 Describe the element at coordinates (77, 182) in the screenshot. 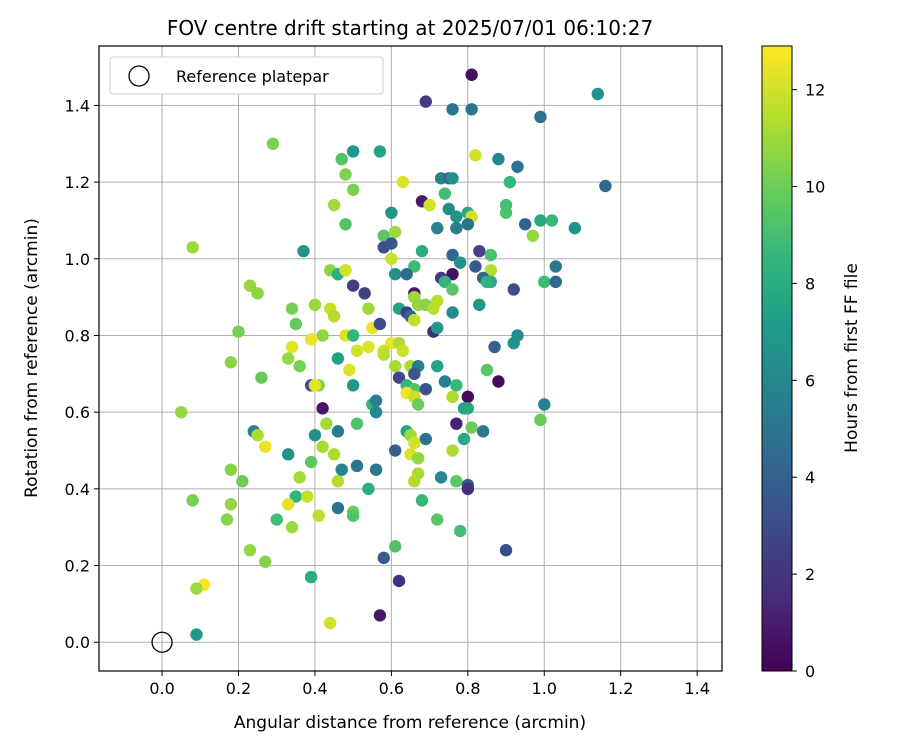

I see `y-tick-label: 1.2` at that location.